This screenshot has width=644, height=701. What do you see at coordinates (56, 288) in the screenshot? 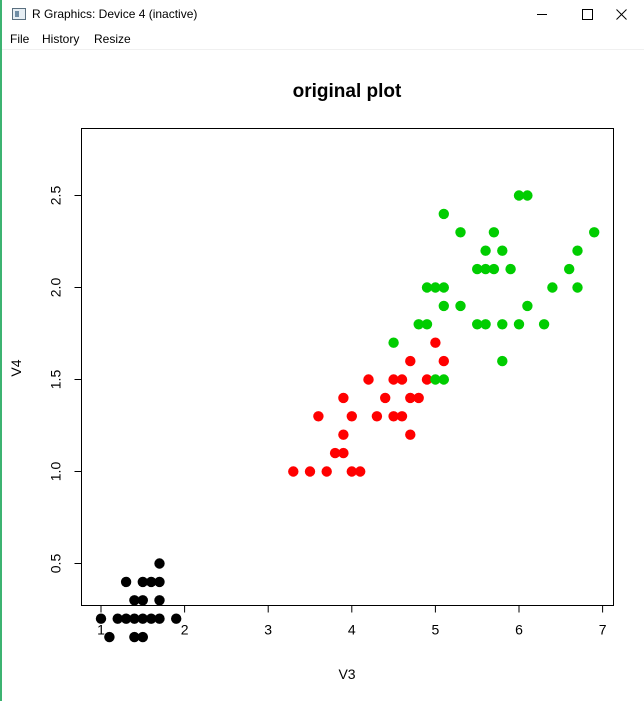
I see `y-tick-label: 2.0` at bounding box center [56, 288].